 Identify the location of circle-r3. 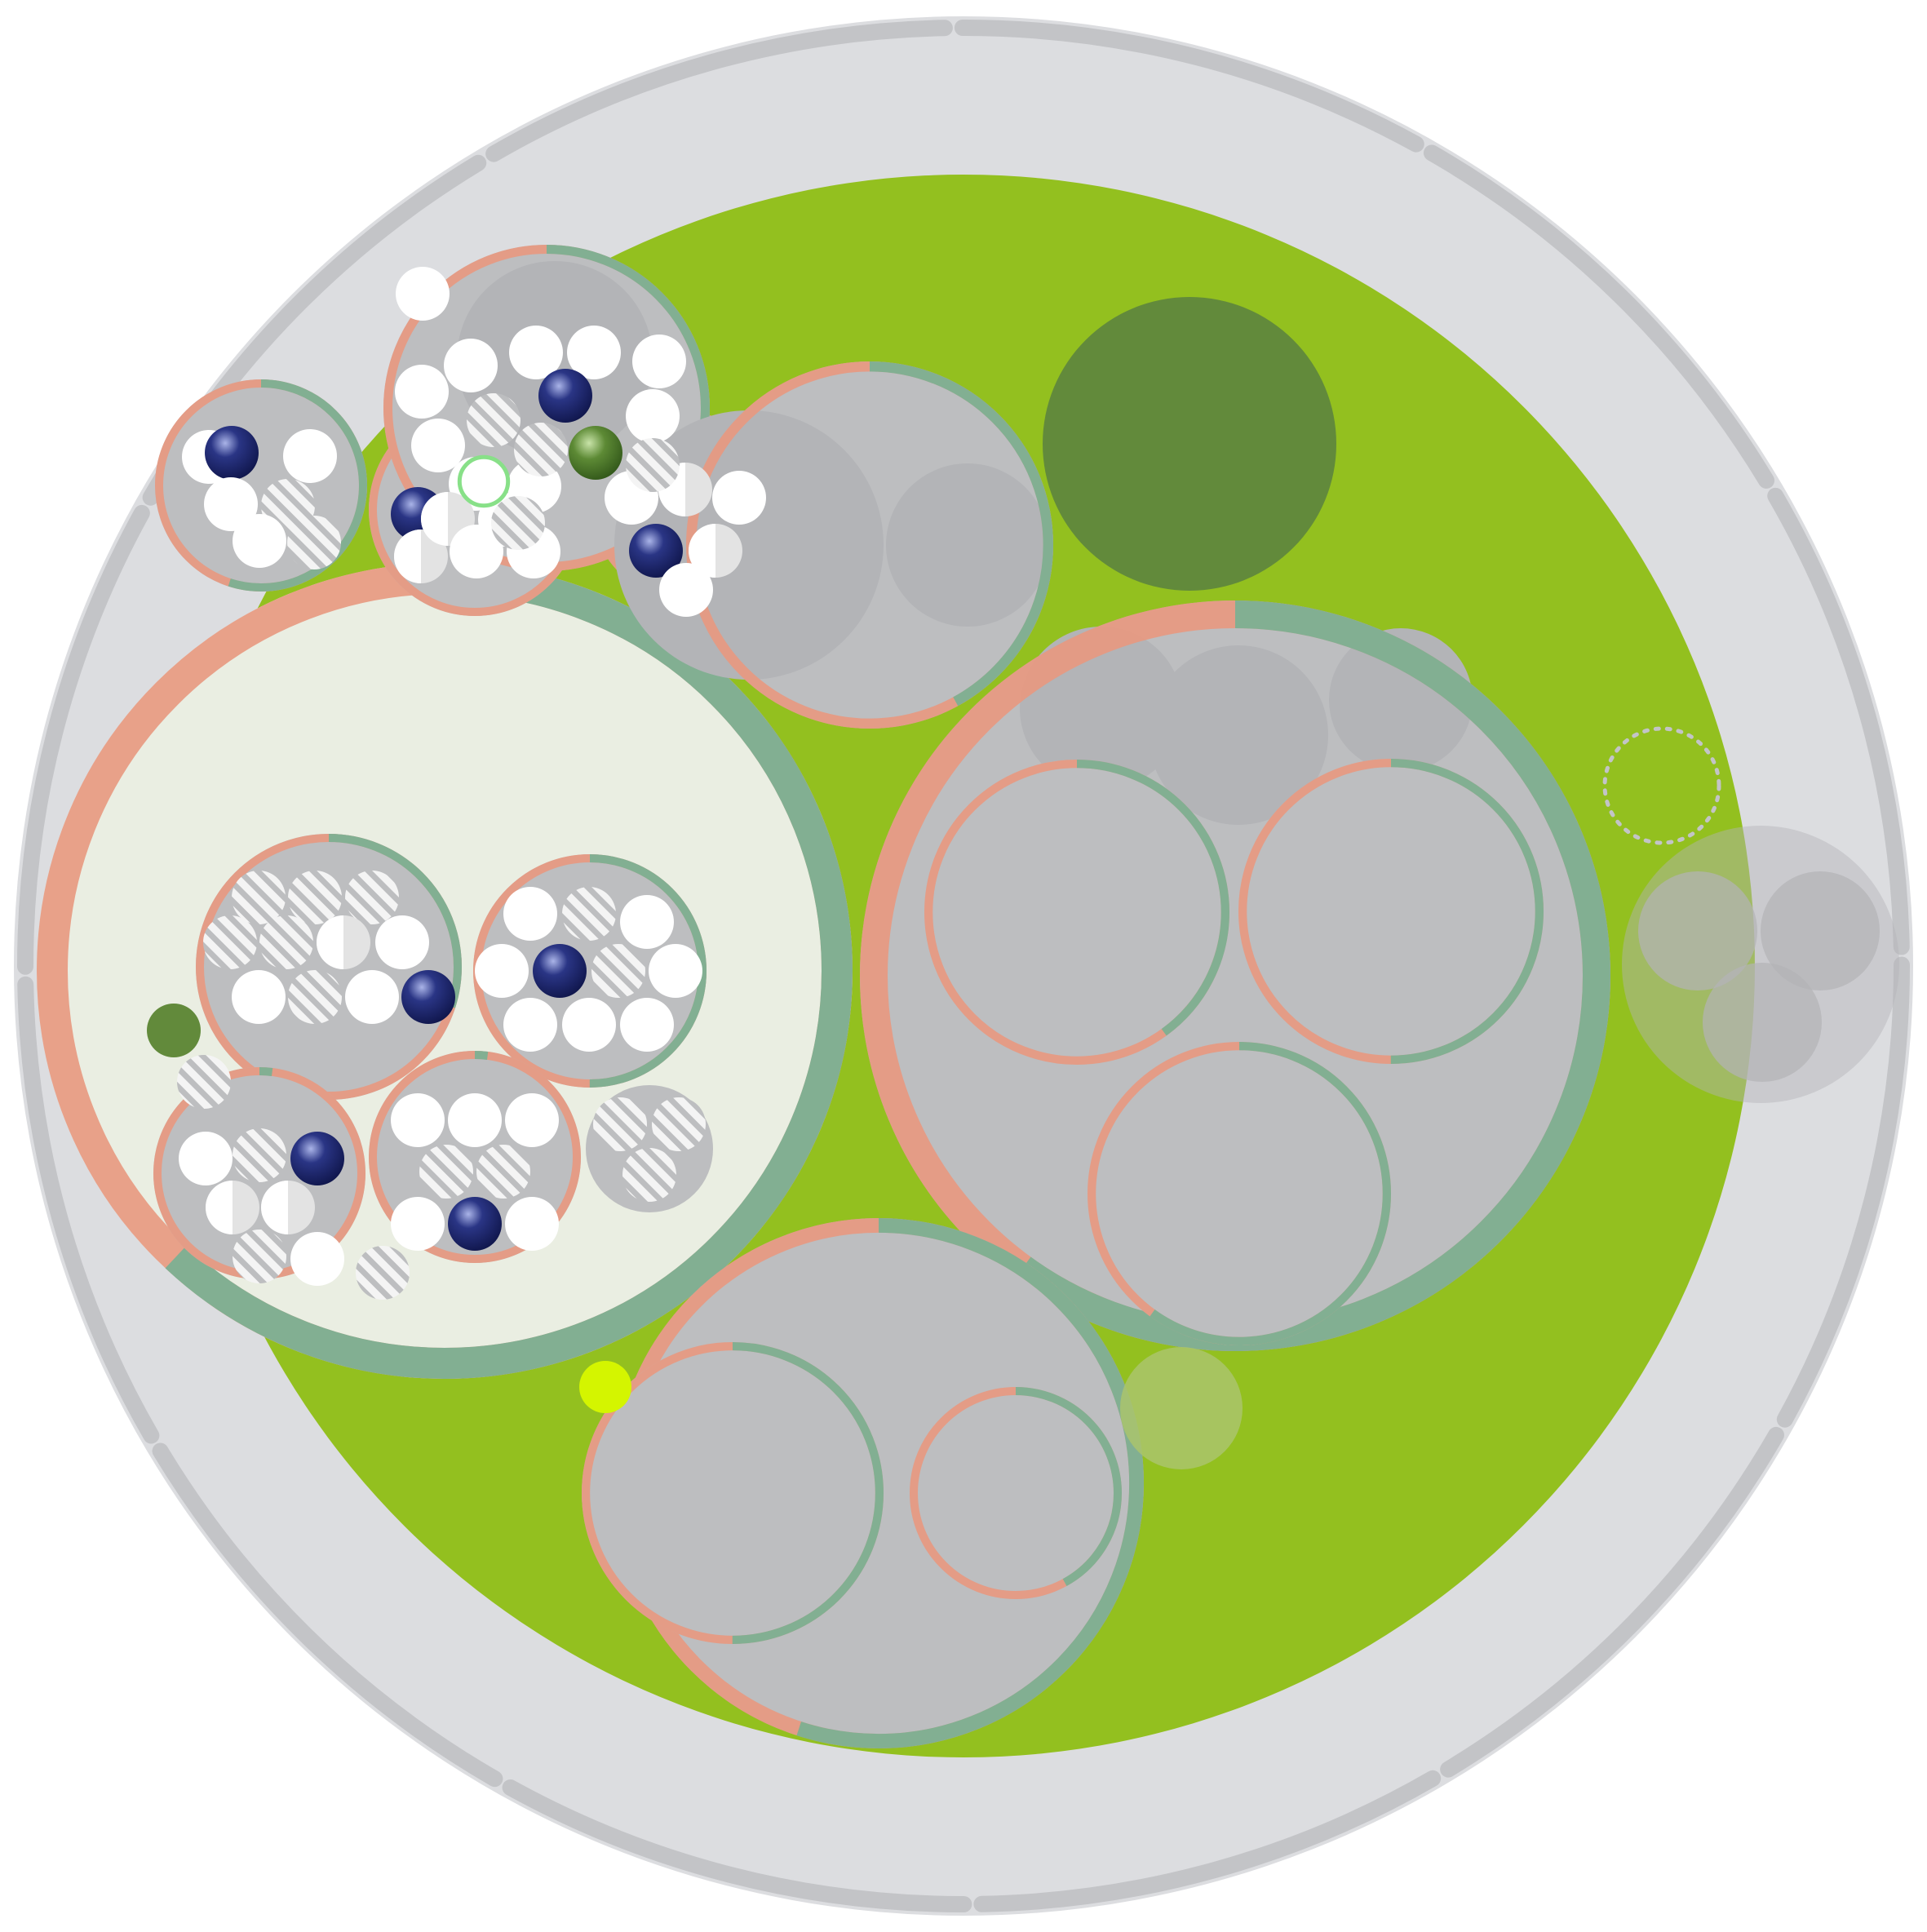
(1239, 1193).